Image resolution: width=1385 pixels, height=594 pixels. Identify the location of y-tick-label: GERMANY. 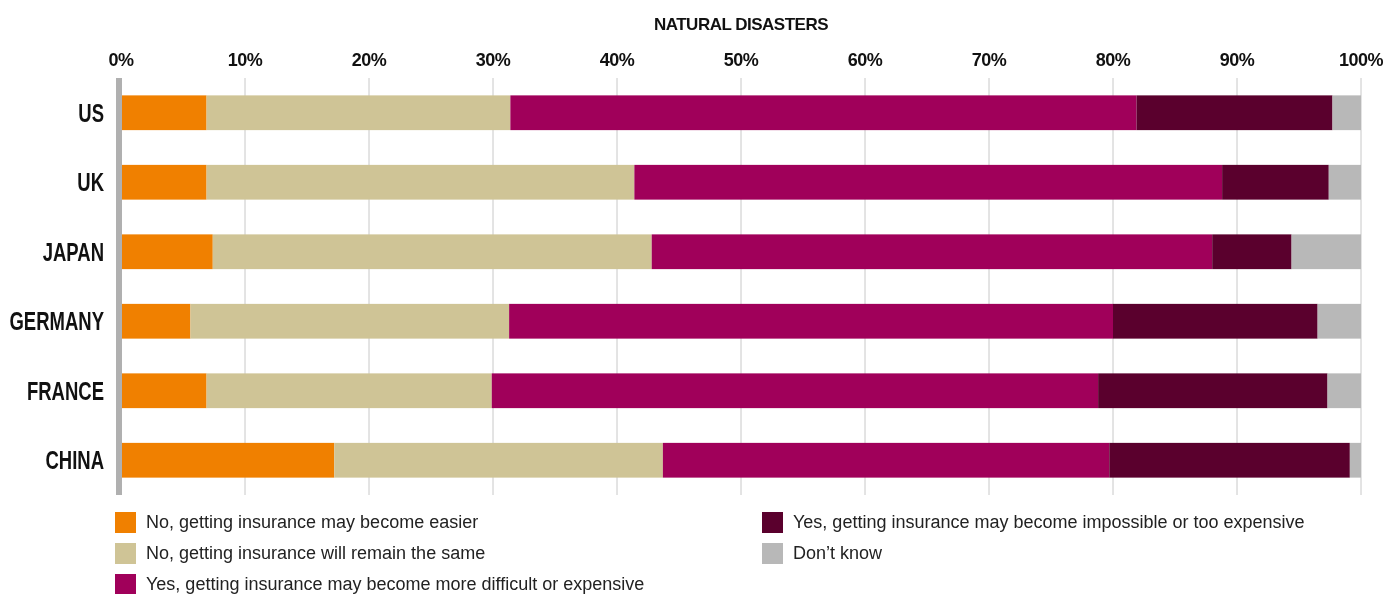
(57, 321).